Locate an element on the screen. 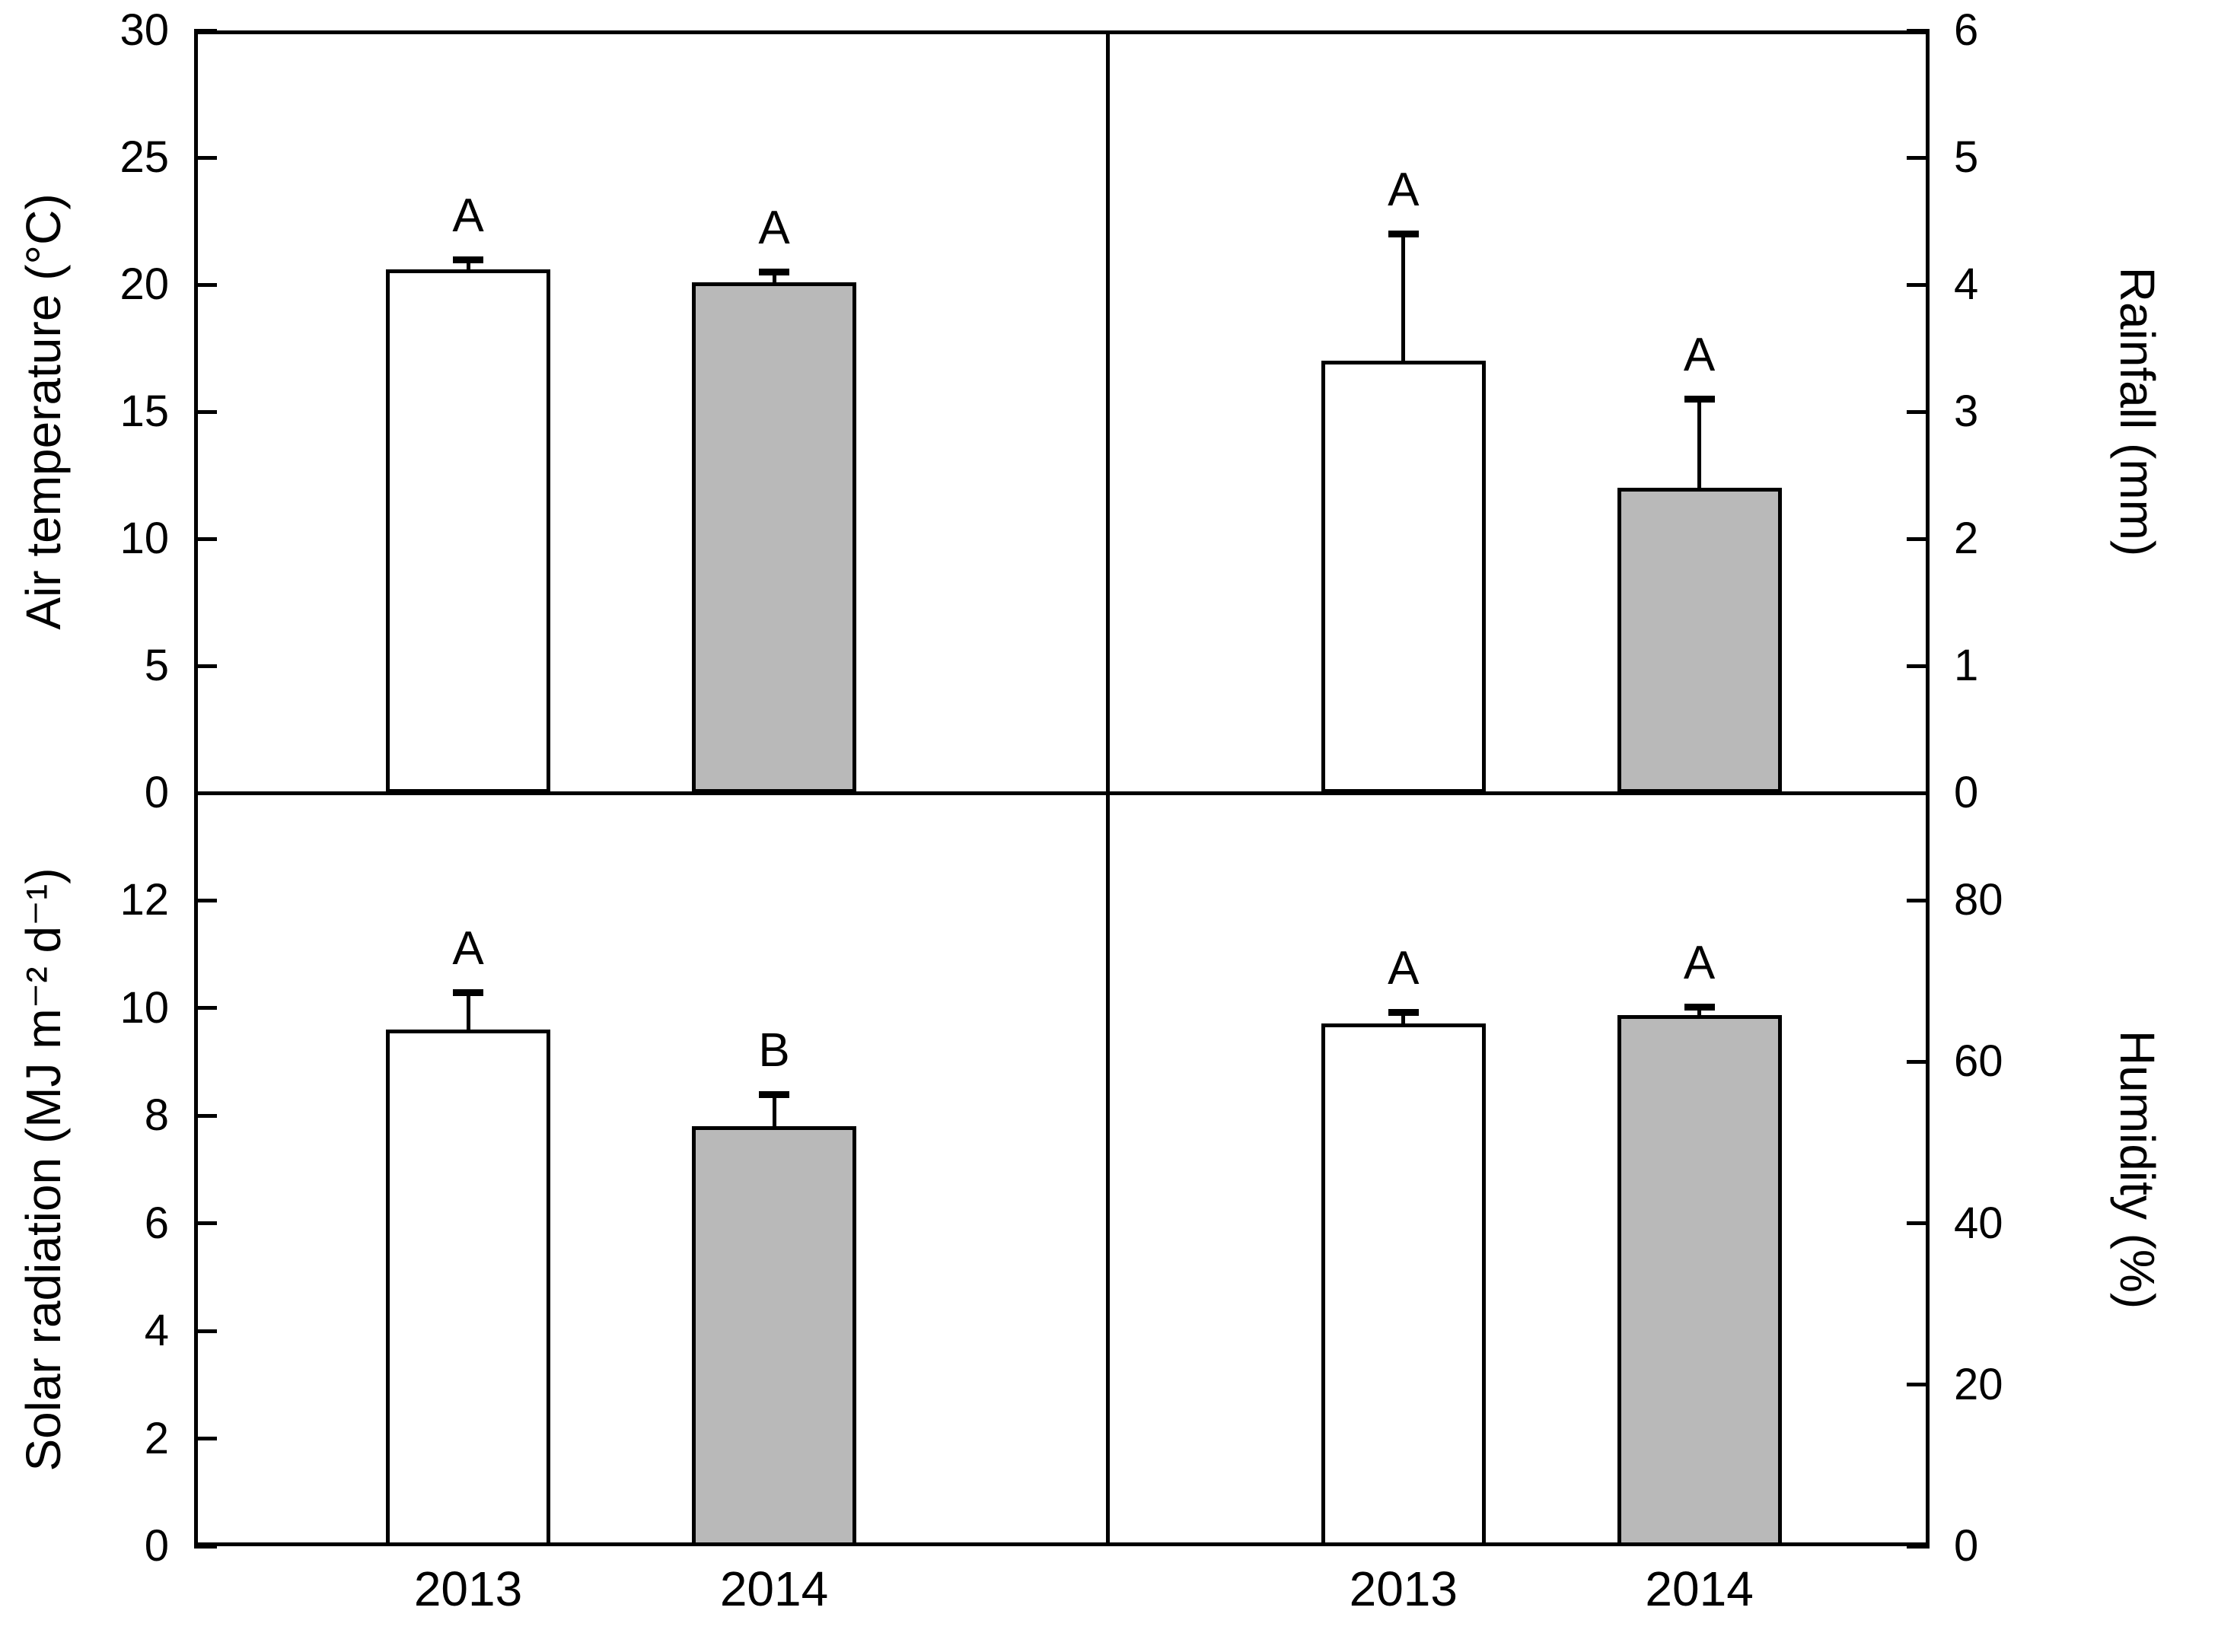  y-tick-label: 12 is located at coordinates (144, 900).